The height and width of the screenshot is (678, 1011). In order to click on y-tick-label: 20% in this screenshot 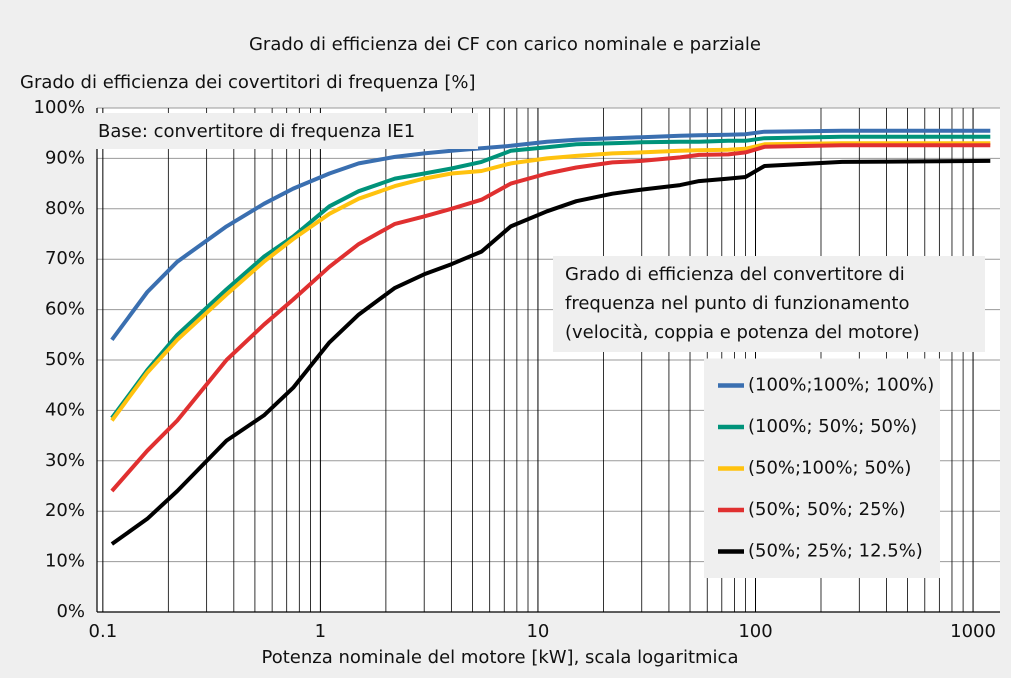, I will do `click(65, 510)`.